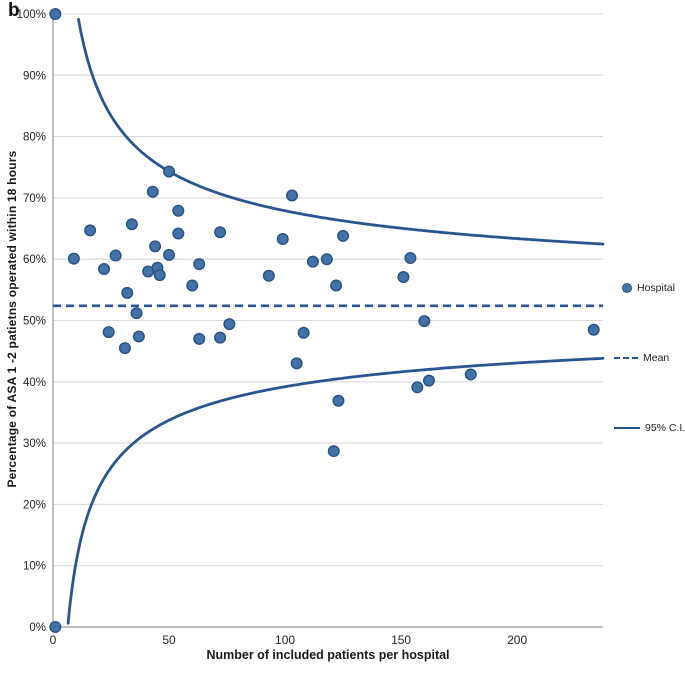 The image size is (685, 674). I want to click on y-tick-label: 80%, so click(34, 138).